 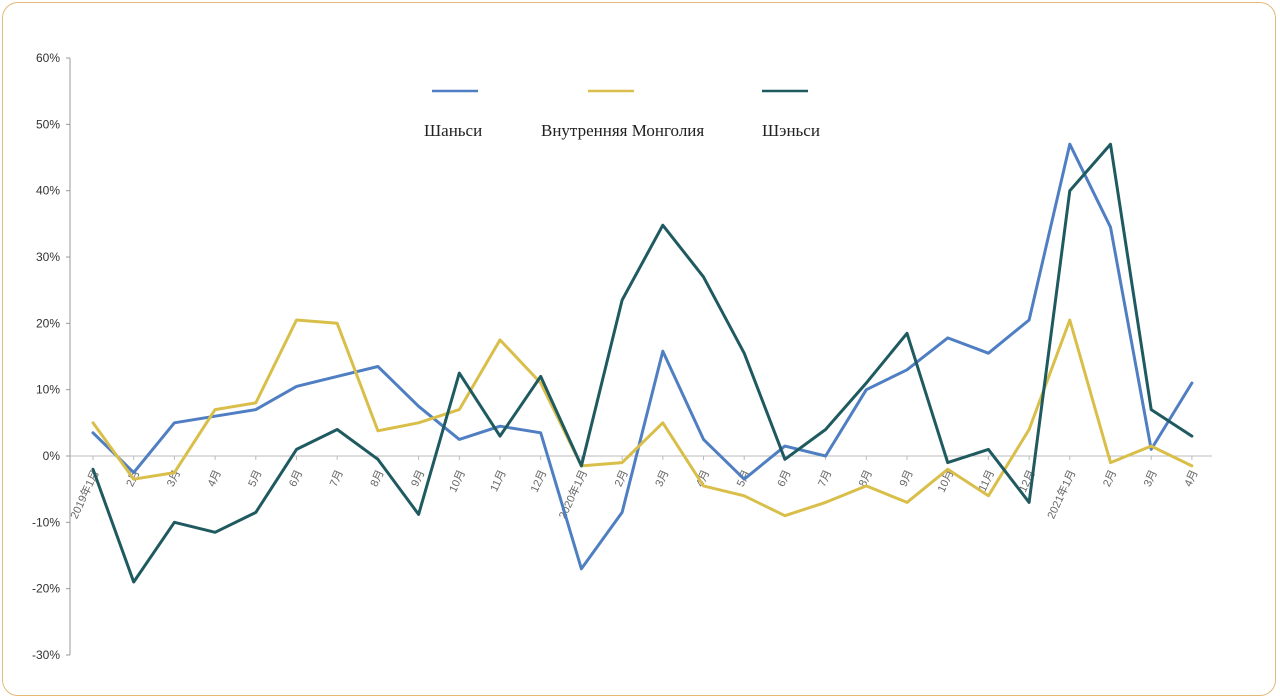 What do you see at coordinates (255, 478) in the screenshot?
I see `x-tick-label: 5月` at bounding box center [255, 478].